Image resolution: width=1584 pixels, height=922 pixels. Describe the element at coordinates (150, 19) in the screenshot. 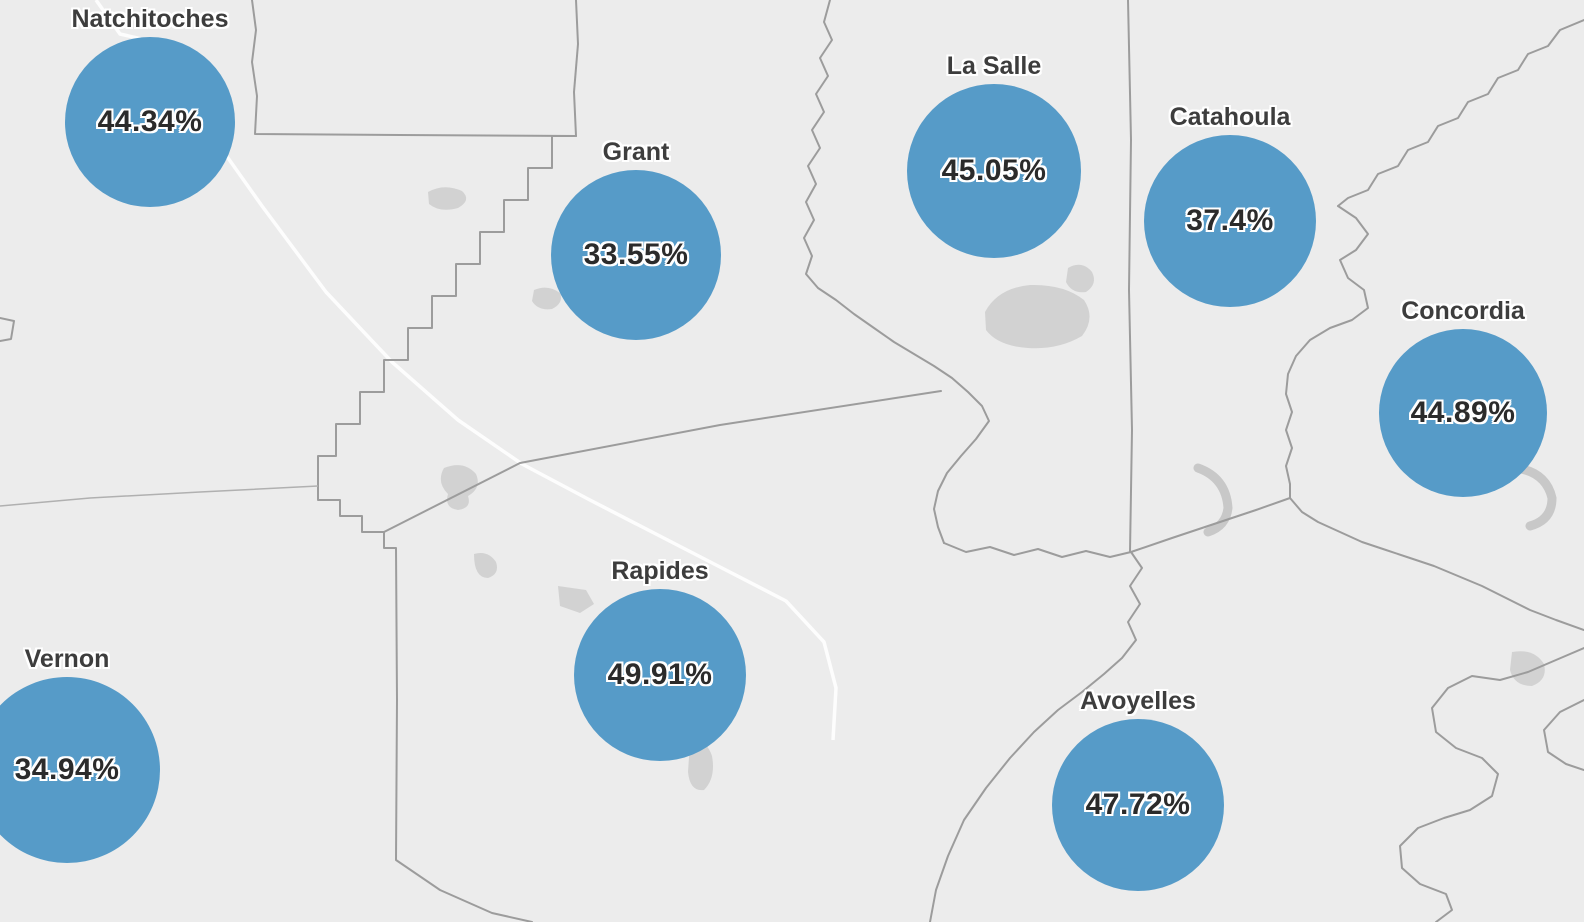

I see `parish-name-label: Natchitoches` at that location.